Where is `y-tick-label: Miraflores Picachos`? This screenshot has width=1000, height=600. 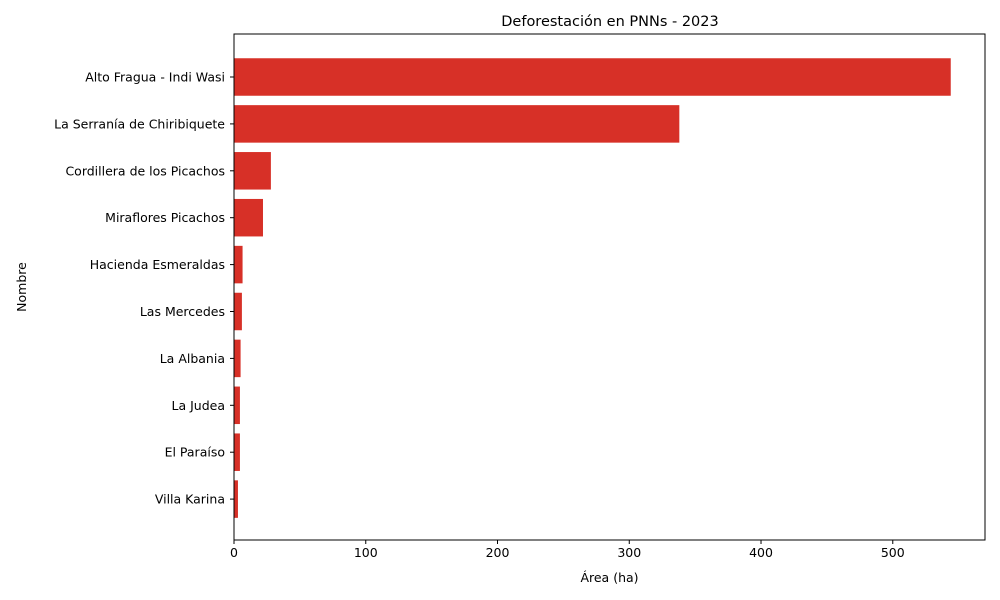
y-tick-label: Miraflores Picachos is located at coordinates (165, 217).